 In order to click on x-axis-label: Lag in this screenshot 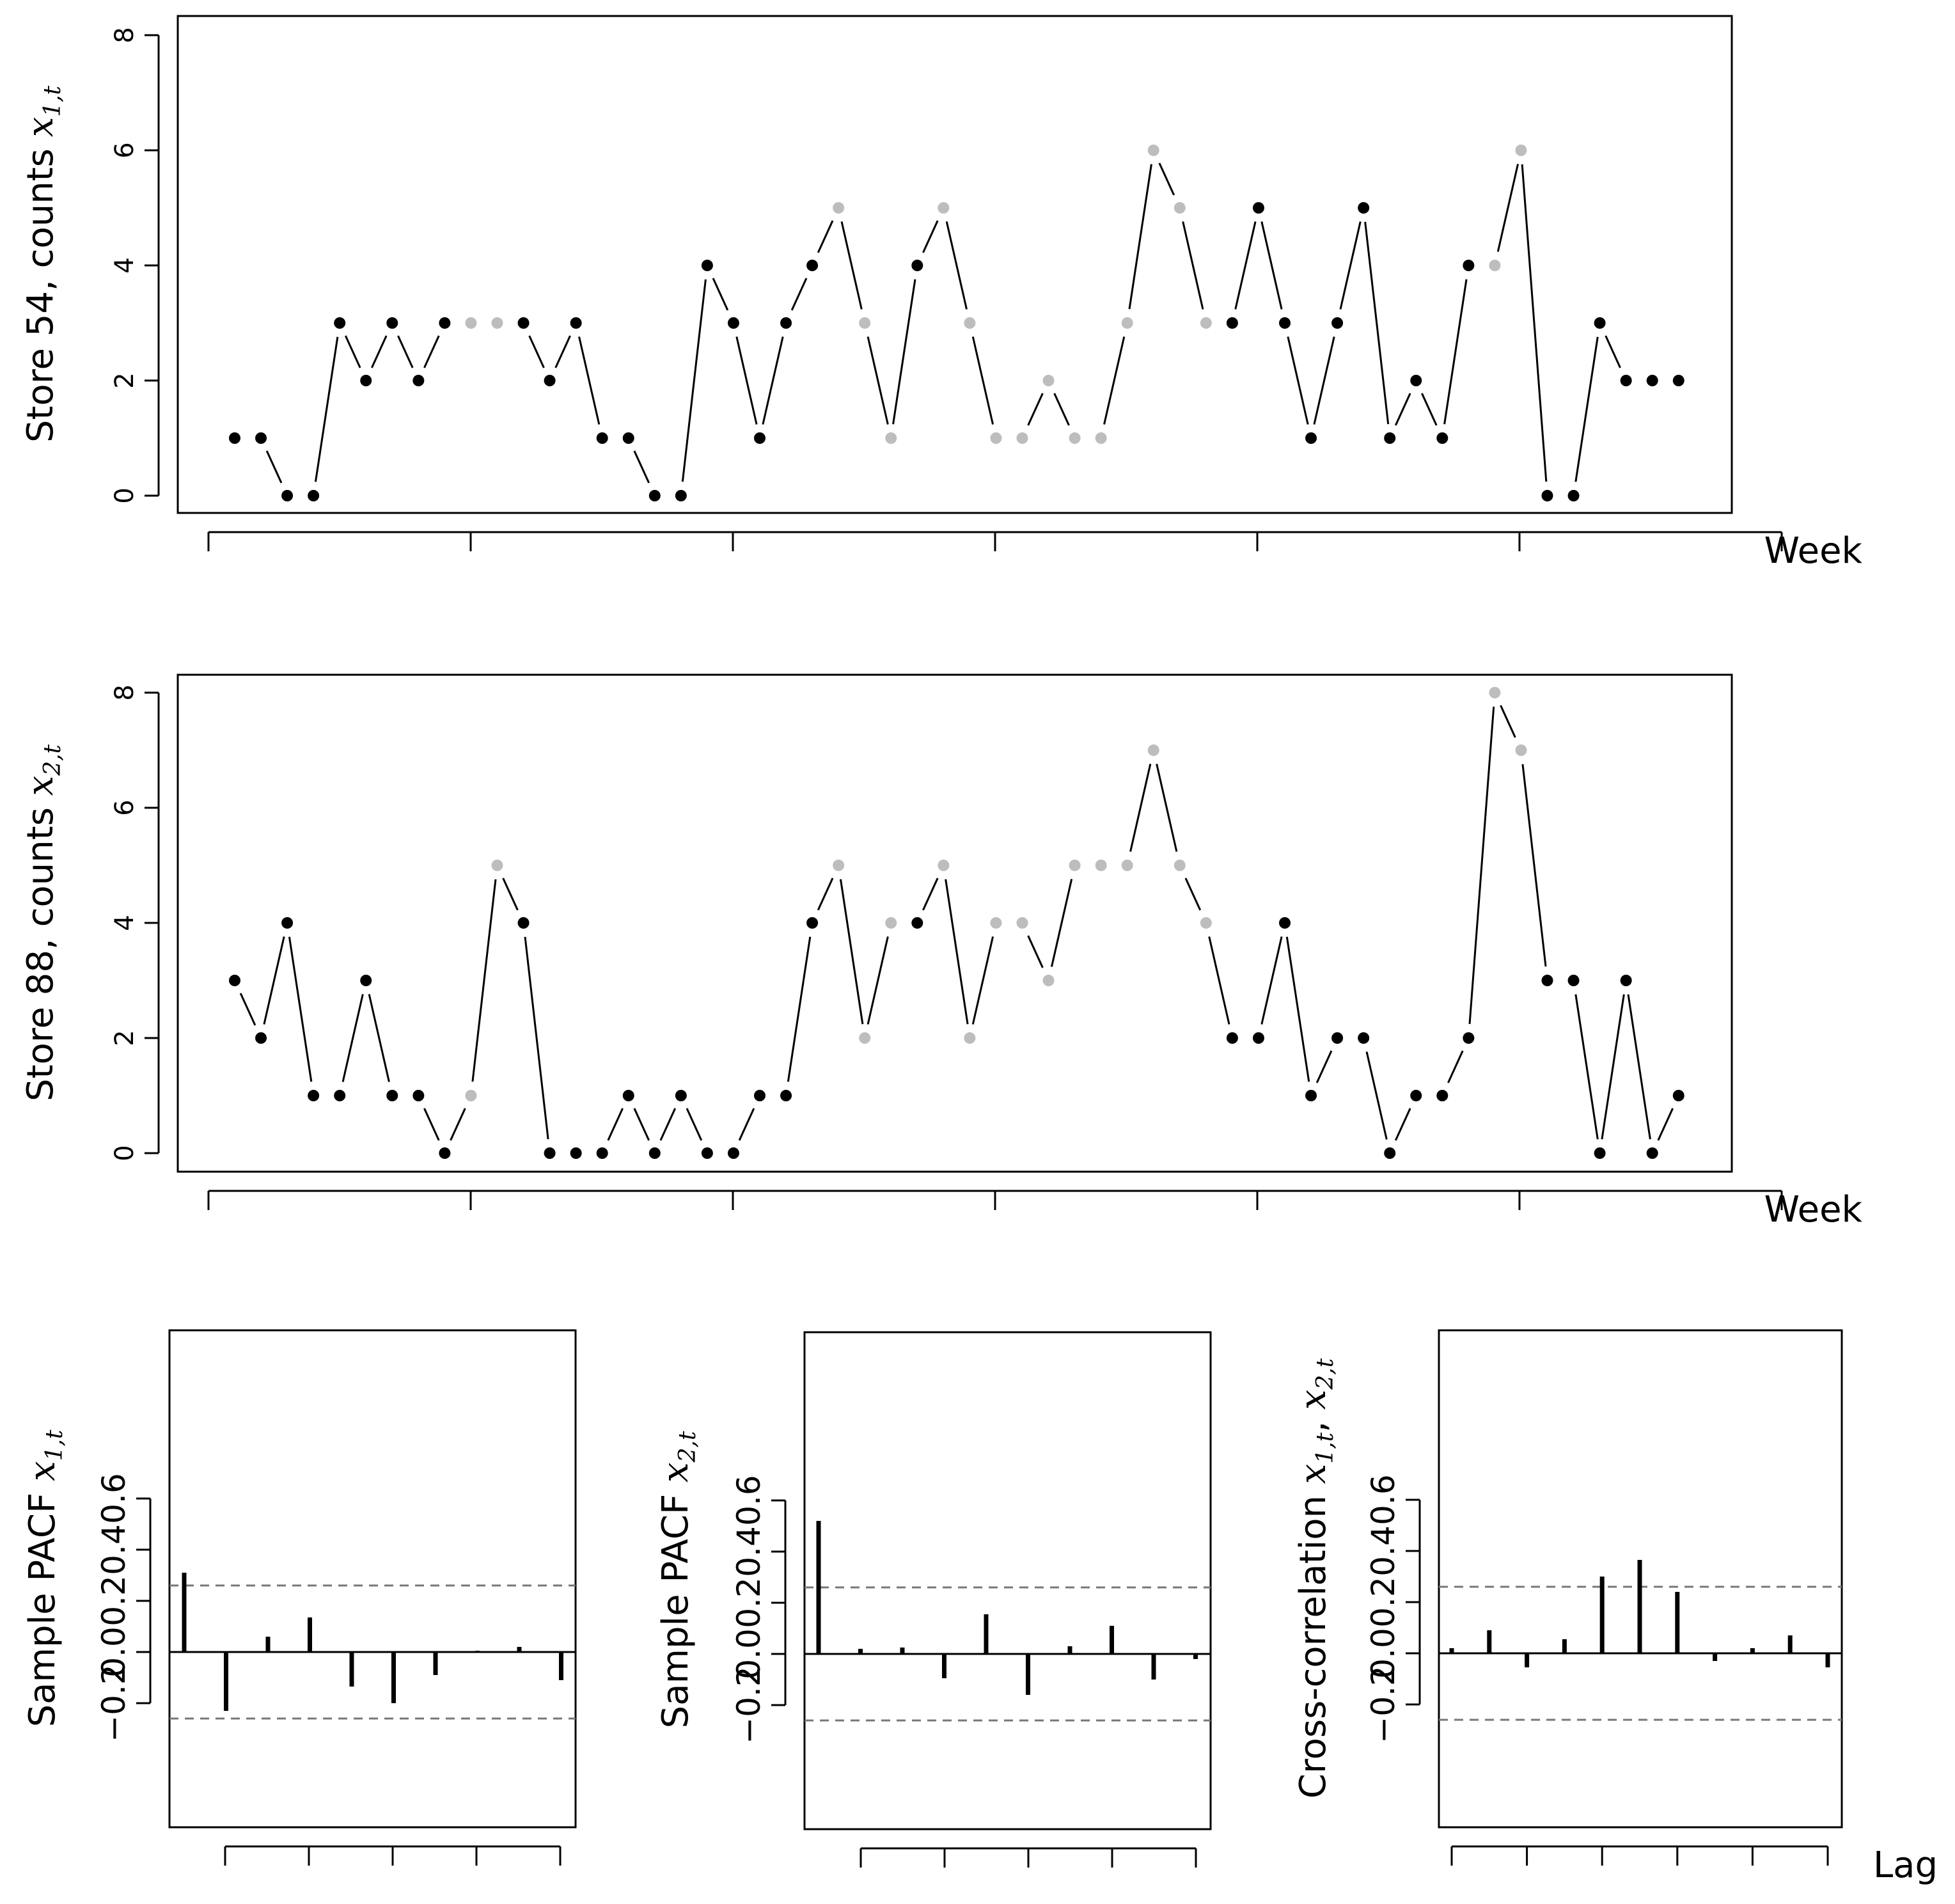, I will do `click(1905, 1865)`.